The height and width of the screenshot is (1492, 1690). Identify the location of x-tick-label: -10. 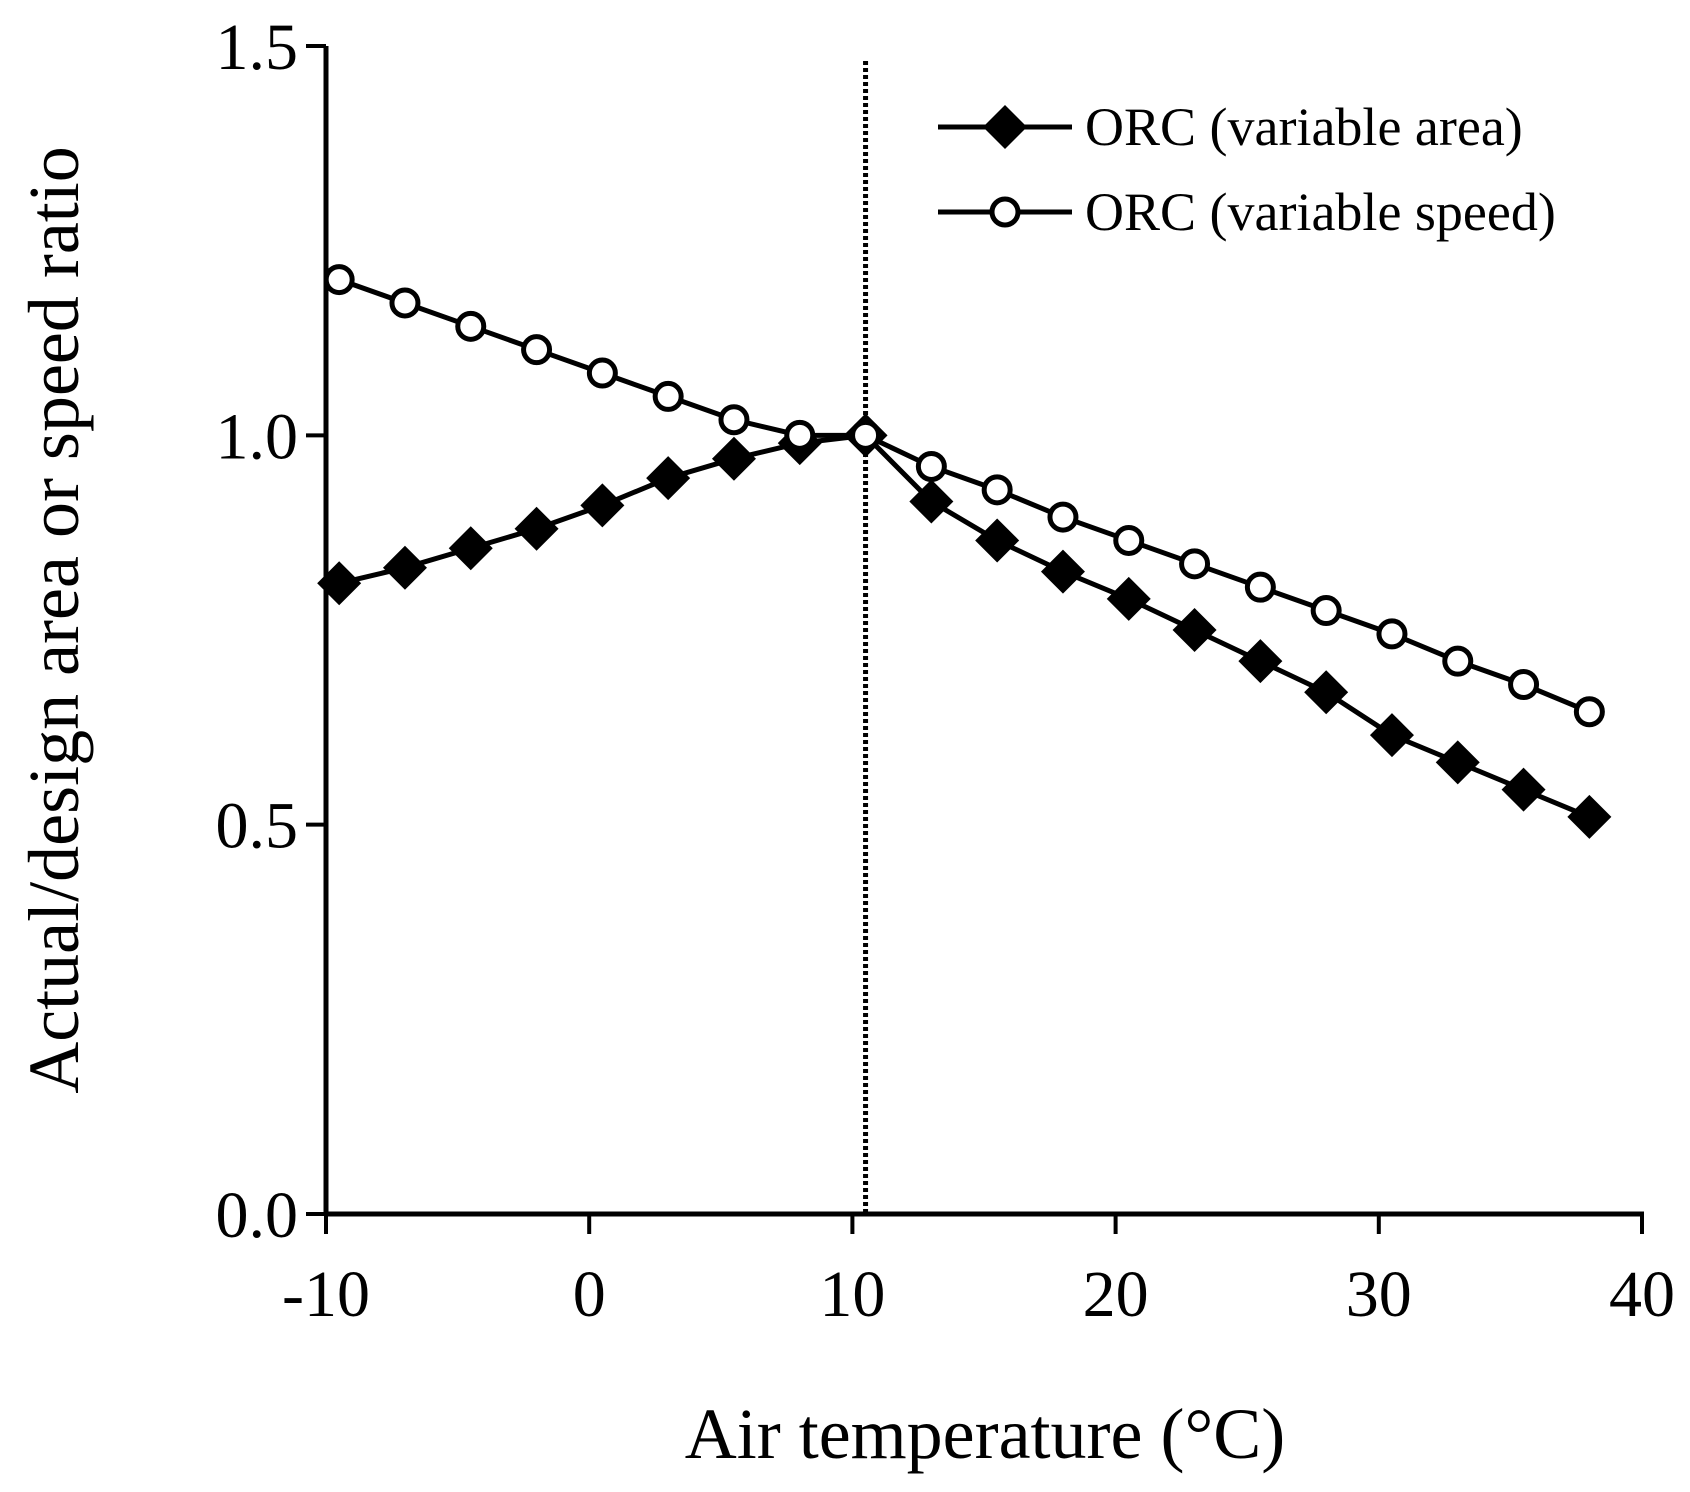
(326, 1294).